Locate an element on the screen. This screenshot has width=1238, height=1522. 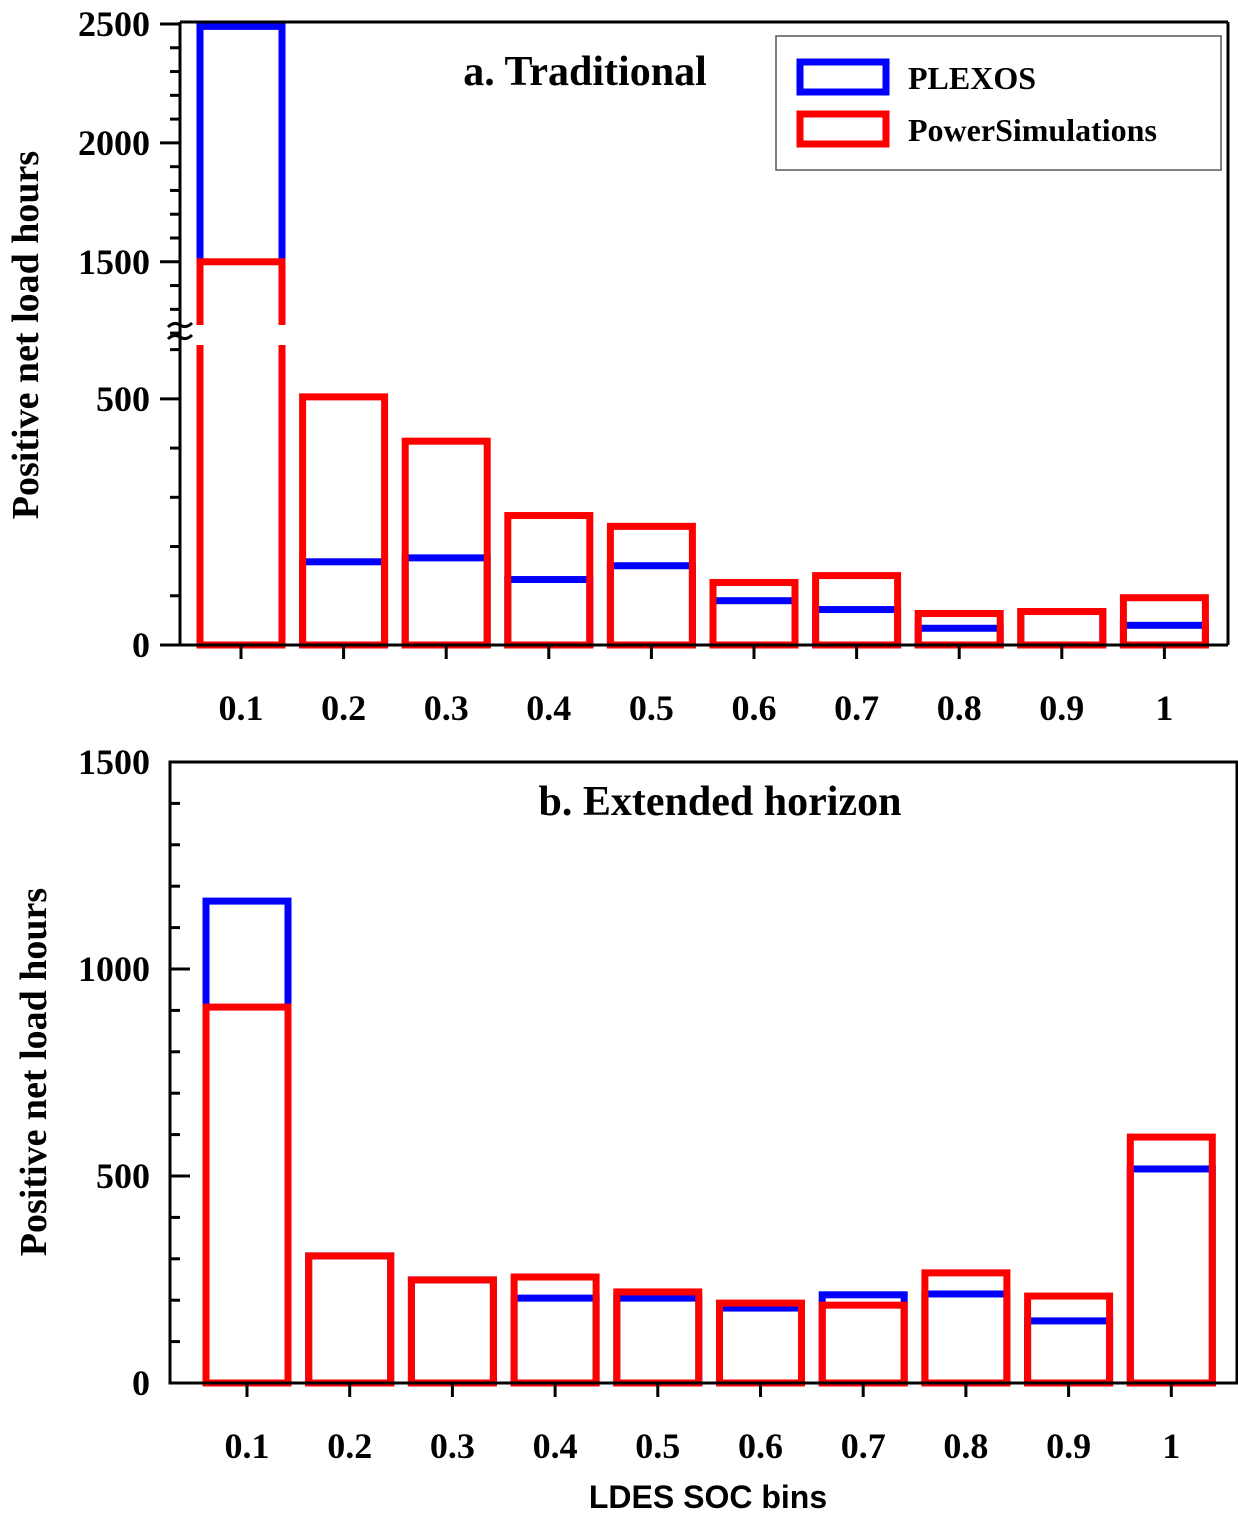
legend-swatch-plexos is located at coordinates (843, 77).